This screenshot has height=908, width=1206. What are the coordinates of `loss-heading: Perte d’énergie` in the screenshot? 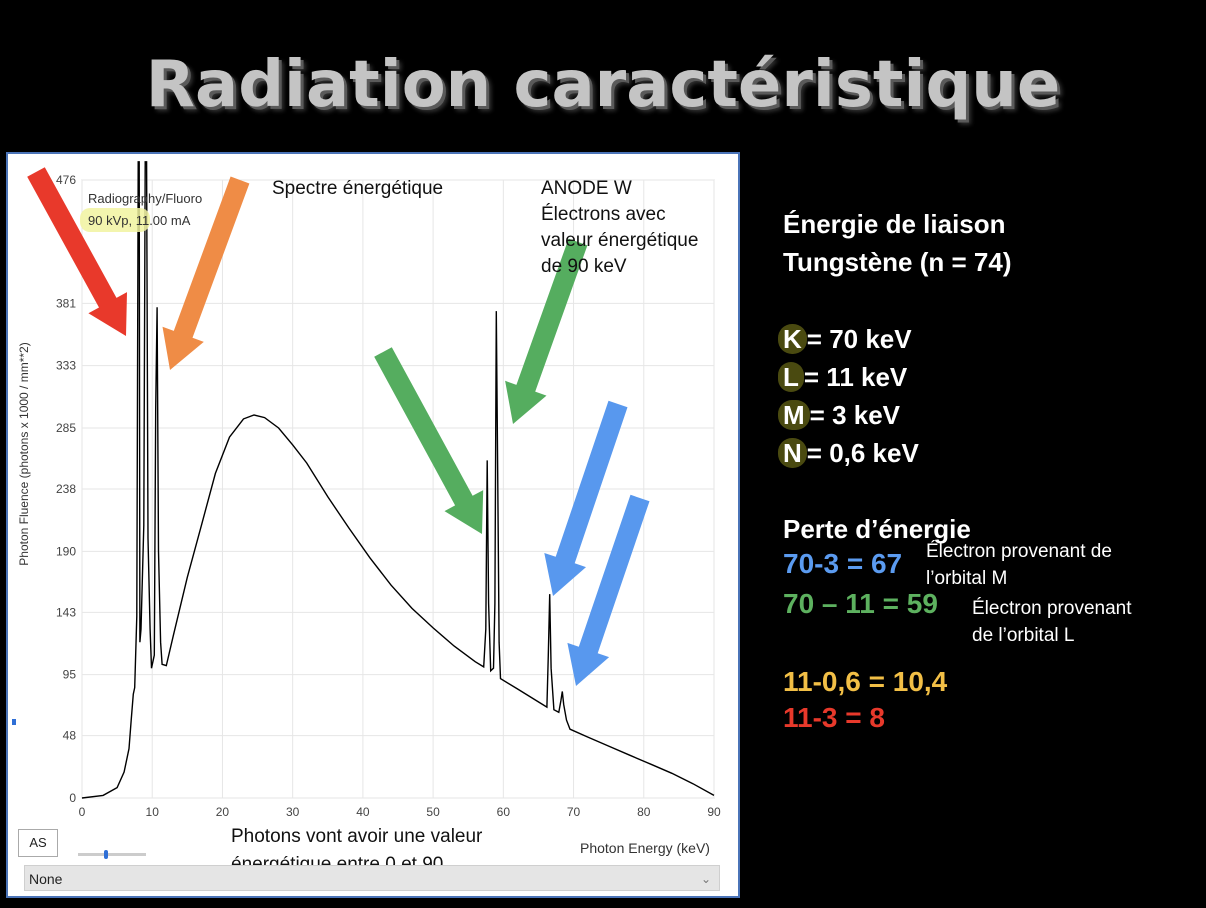 It's located at (877, 529).